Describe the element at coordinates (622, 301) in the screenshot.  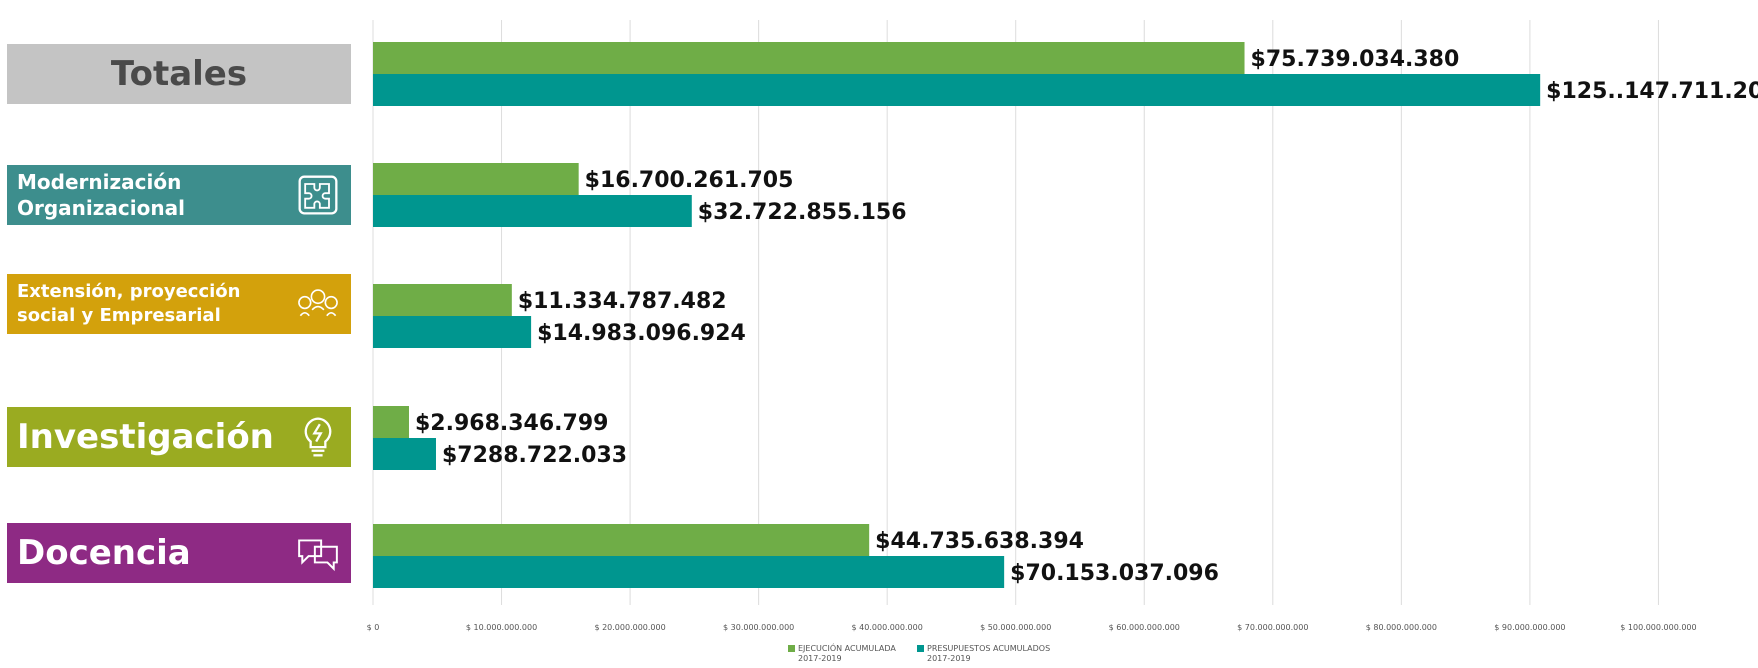
I see `data-label: $11.334.787.482` at that location.